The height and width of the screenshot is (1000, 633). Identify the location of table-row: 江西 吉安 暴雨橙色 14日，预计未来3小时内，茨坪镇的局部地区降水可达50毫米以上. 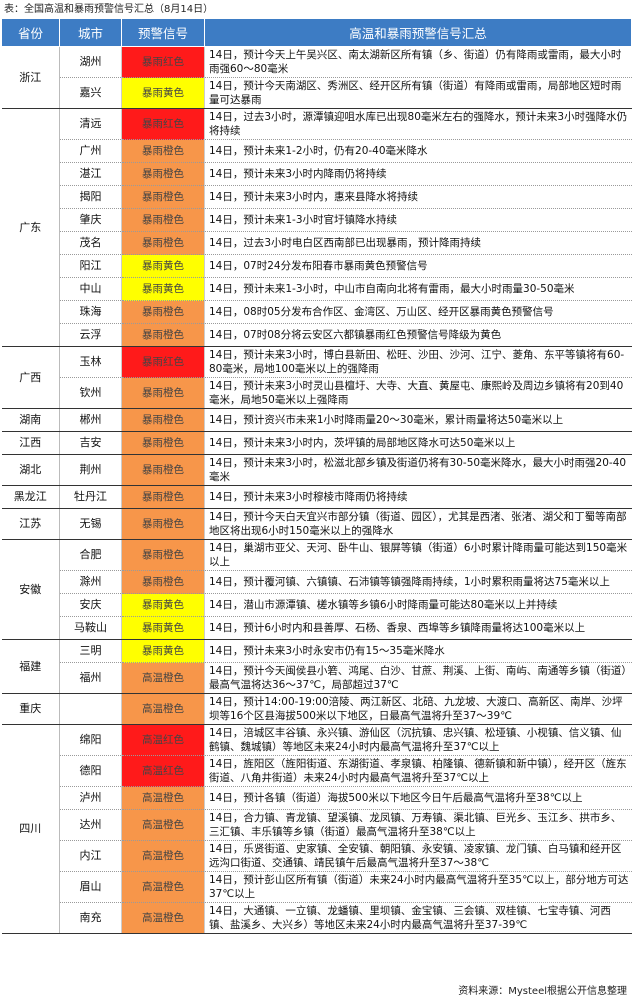
(316, 443).